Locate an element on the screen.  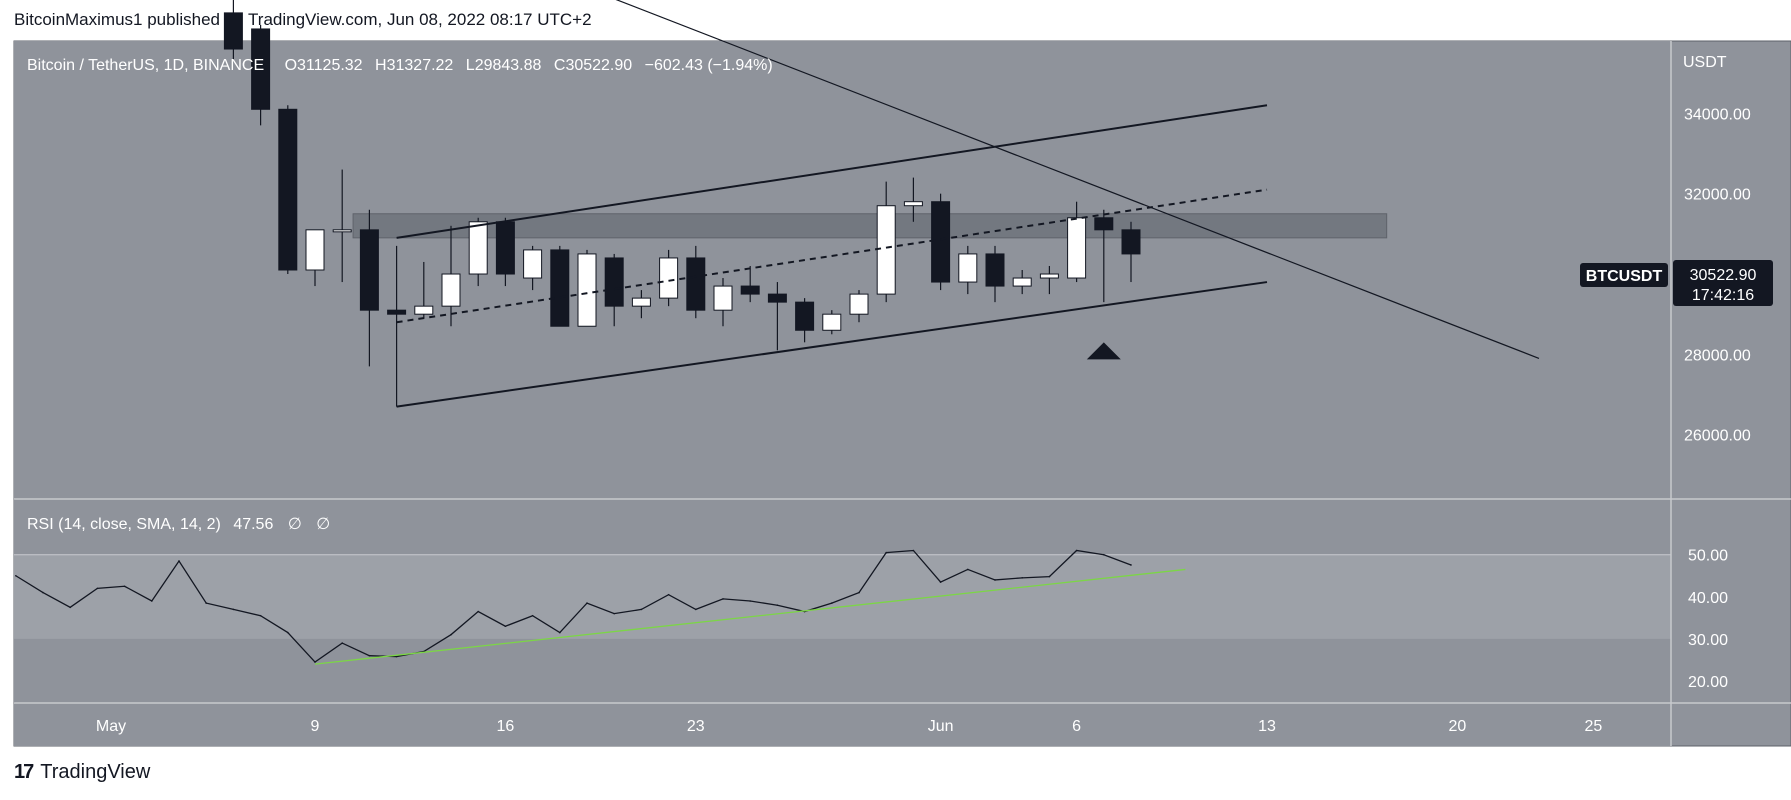
legend-low: 29843.88 is located at coordinates (508, 65).